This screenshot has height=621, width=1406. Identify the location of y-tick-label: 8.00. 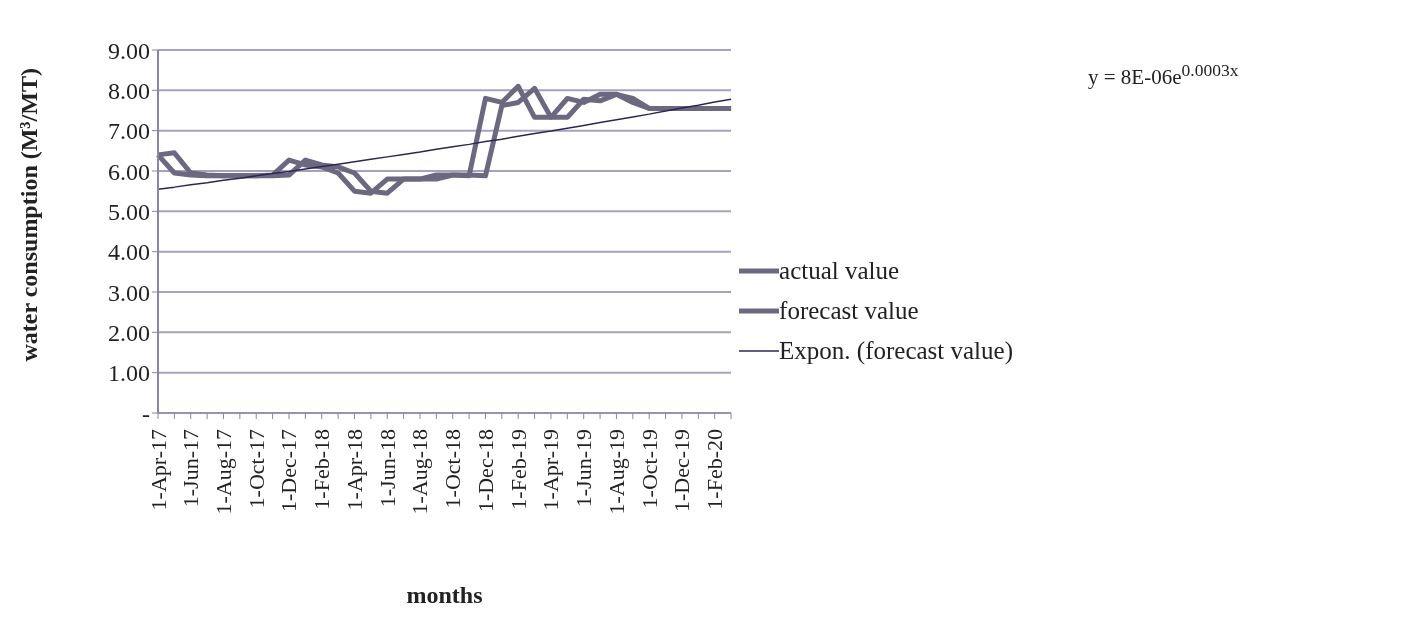
(129, 90).